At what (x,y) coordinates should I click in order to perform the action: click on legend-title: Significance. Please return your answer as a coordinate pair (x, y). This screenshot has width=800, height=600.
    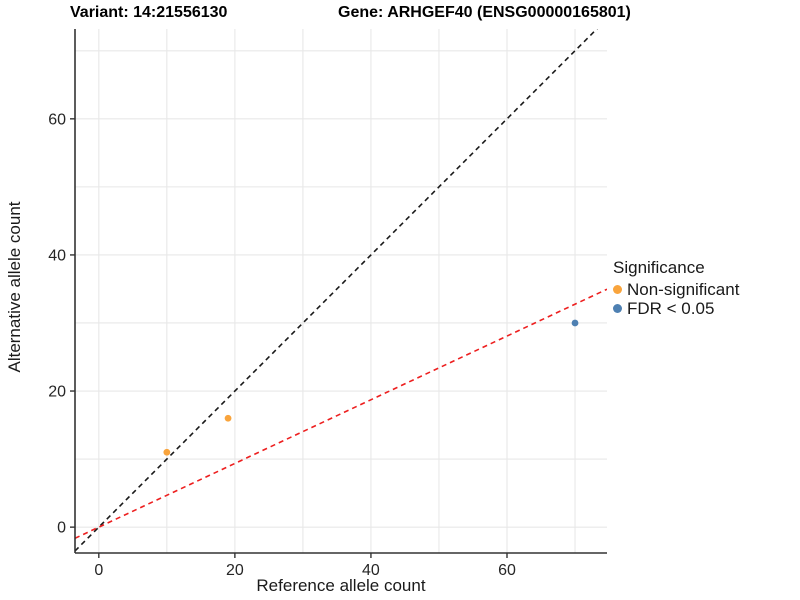
    Looking at the image, I should click on (659, 267).